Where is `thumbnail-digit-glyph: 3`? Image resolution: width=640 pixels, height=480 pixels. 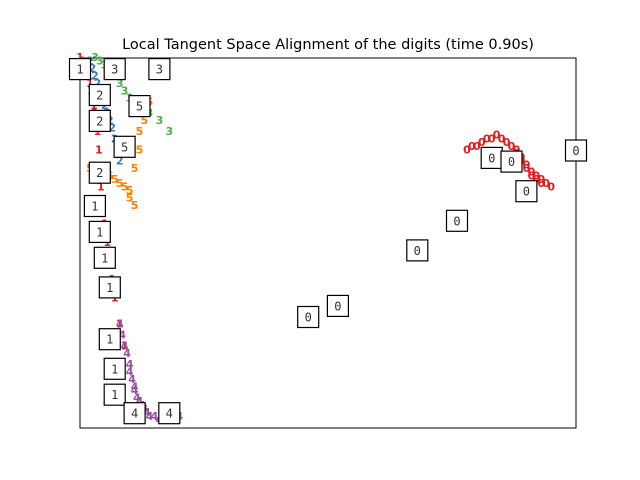
thumbnail-digit-glyph: 3 is located at coordinates (114, 70).